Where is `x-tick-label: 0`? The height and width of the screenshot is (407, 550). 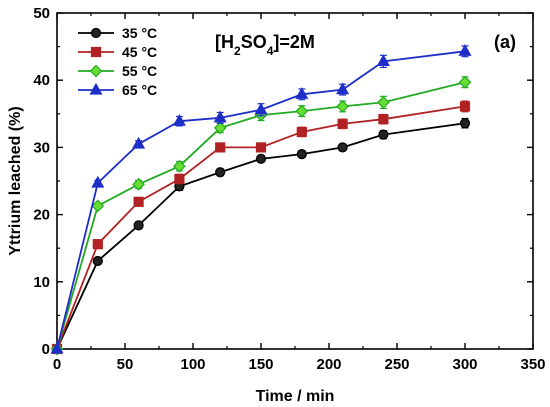
x-tick-label: 0 is located at coordinates (57, 364).